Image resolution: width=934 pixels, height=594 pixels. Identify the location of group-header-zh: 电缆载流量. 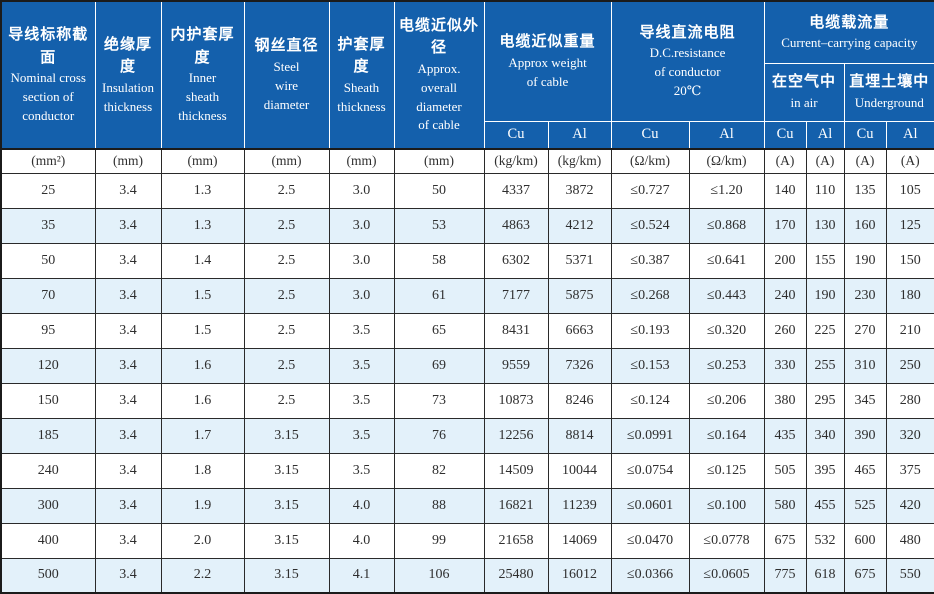
(849, 22).